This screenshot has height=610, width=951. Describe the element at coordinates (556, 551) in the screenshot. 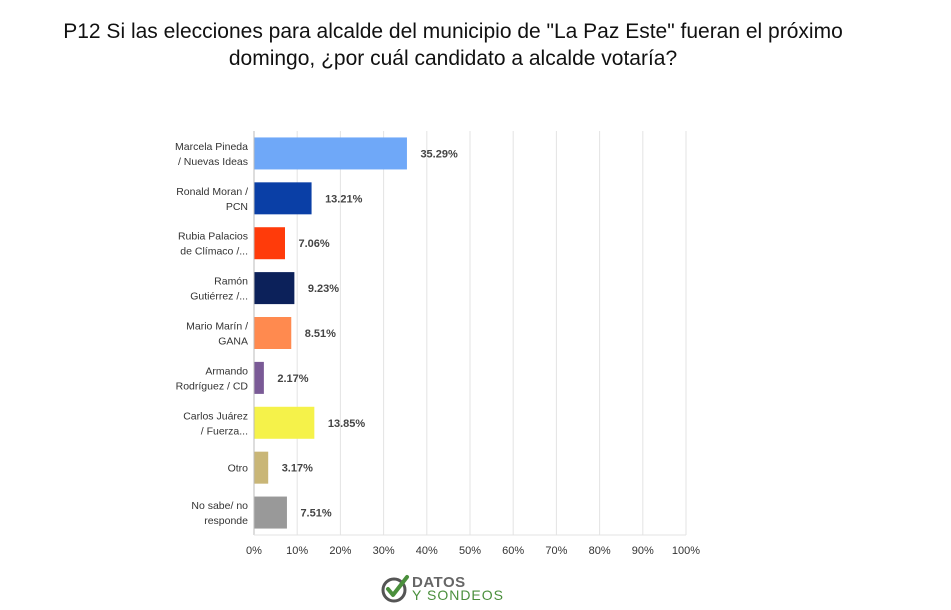

I see `x-tick-label: 70%` at that location.